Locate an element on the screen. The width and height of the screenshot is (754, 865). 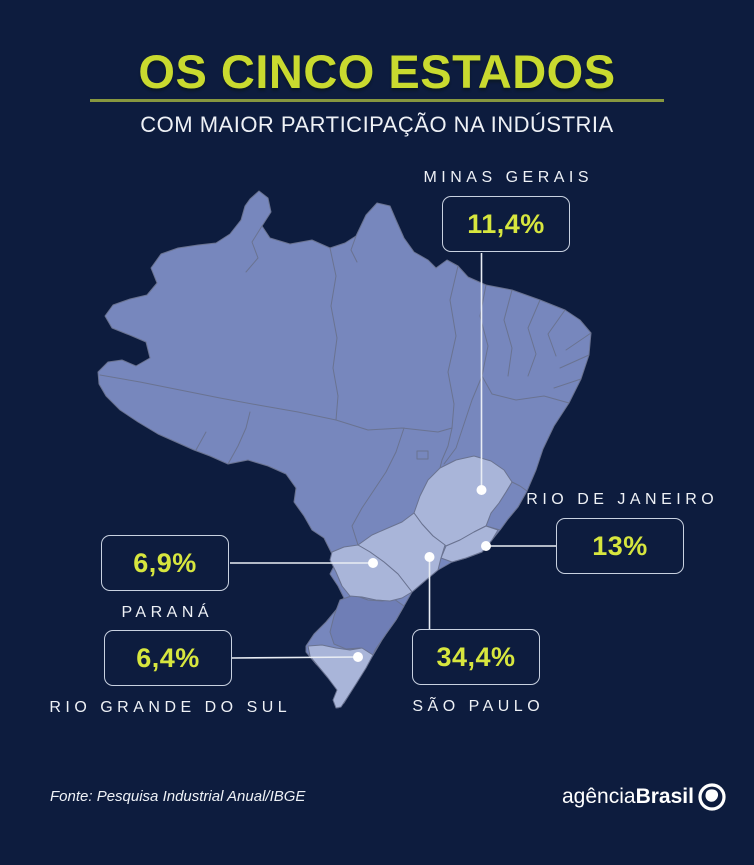
callout-minas-gerais: MINAS GERAIS 11,4% is located at coordinates (506, 210).